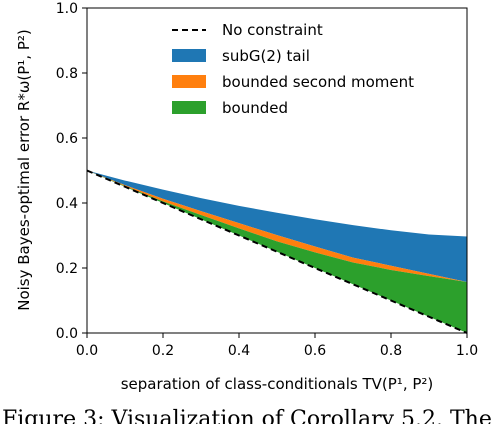  What do you see at coordinates (67, 74) in the screenshot?
I see `y-tick-label: 0.8` at bounding box center [67, 74].